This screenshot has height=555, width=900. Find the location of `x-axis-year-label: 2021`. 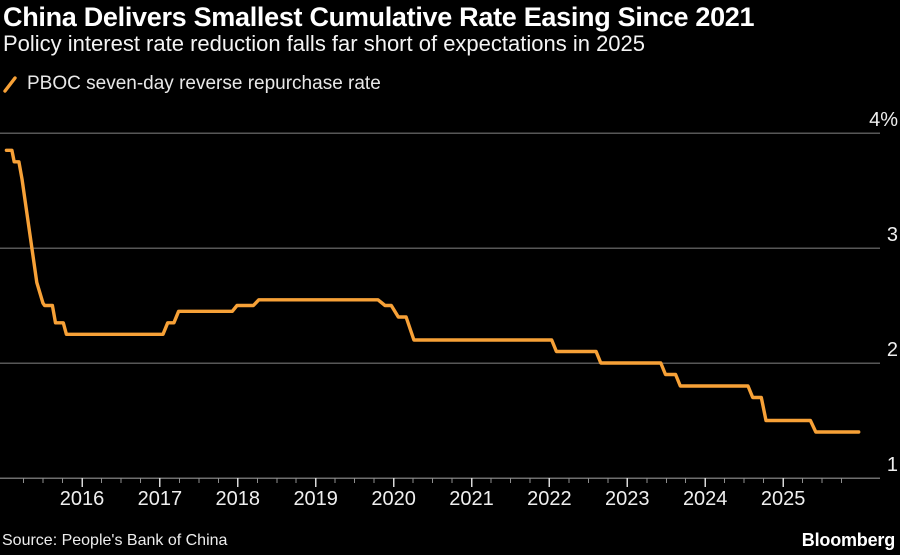

x-axis-year-label: 2021 is located at coordinates (471, 499).